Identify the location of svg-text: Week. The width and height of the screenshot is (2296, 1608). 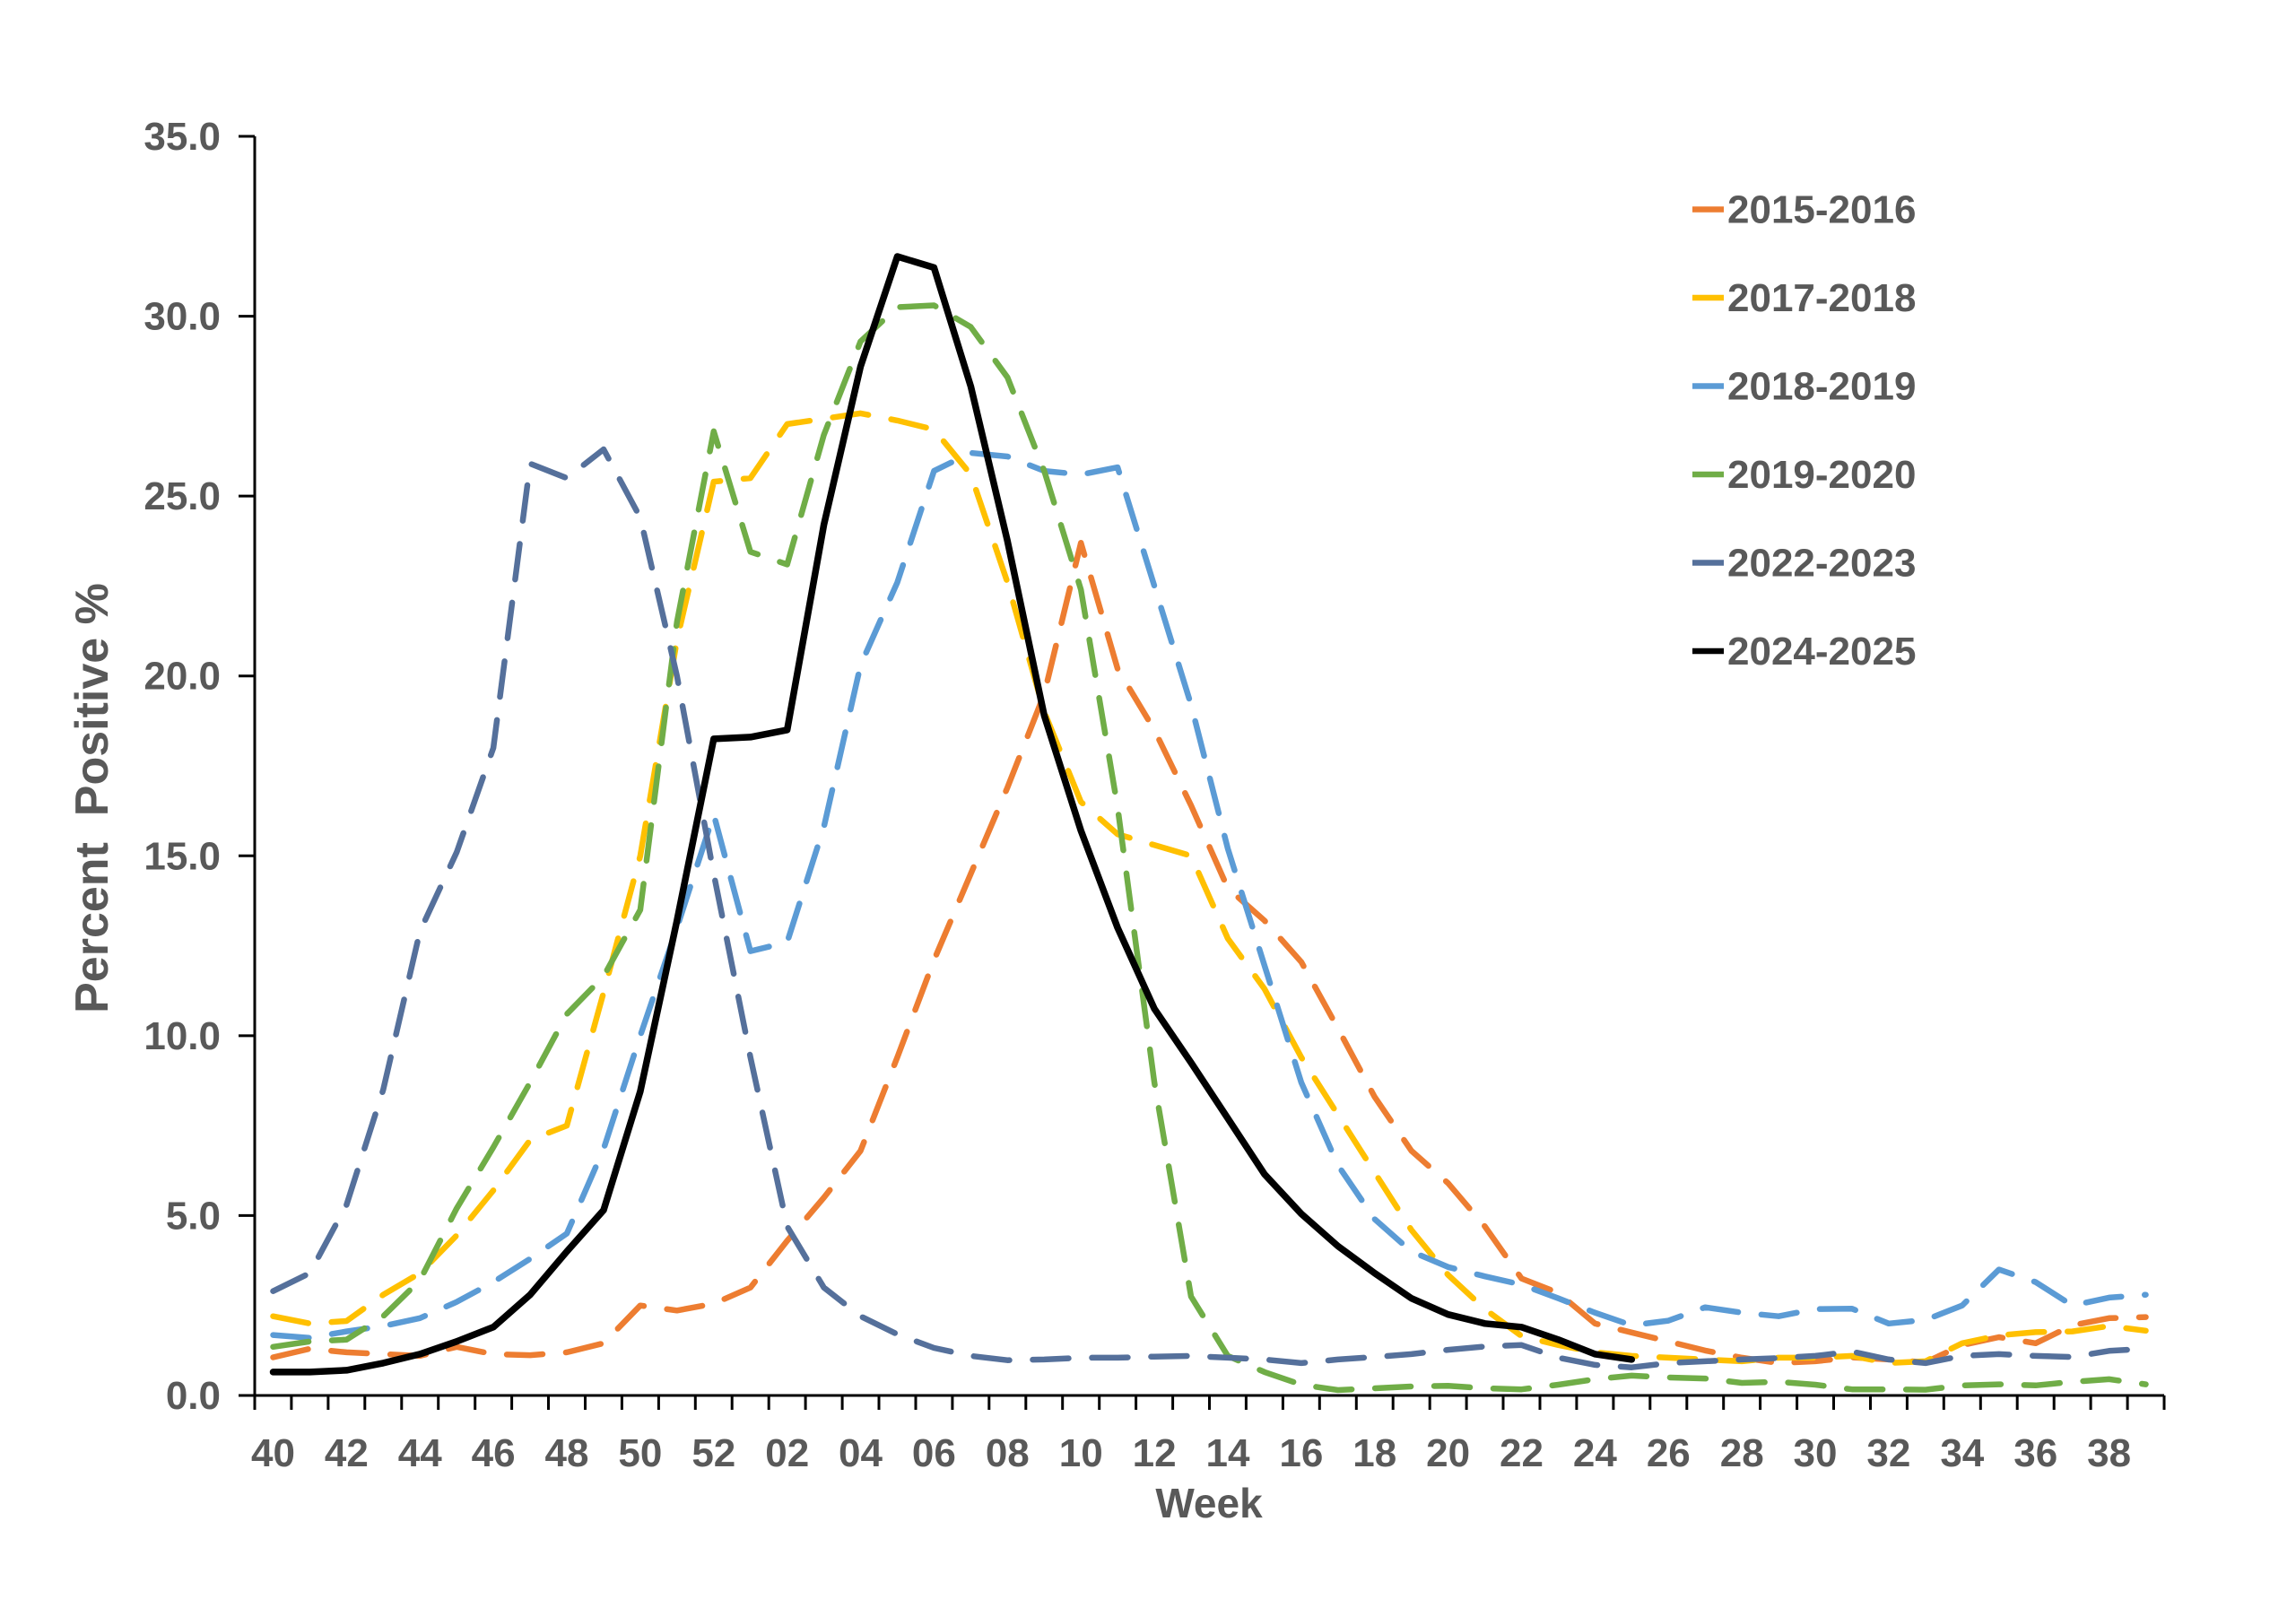
(1209, 1503).